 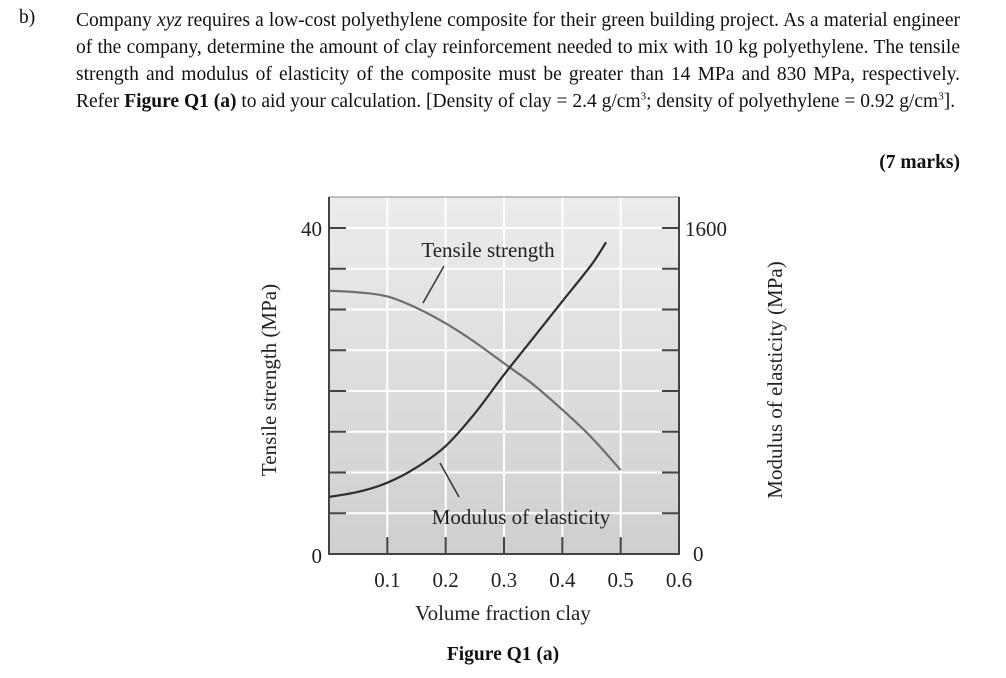 What do you see at coordinates (446, 580) in the screenshot?
I see `x-tick-label: 0.2` at bounding box center [446, 580].